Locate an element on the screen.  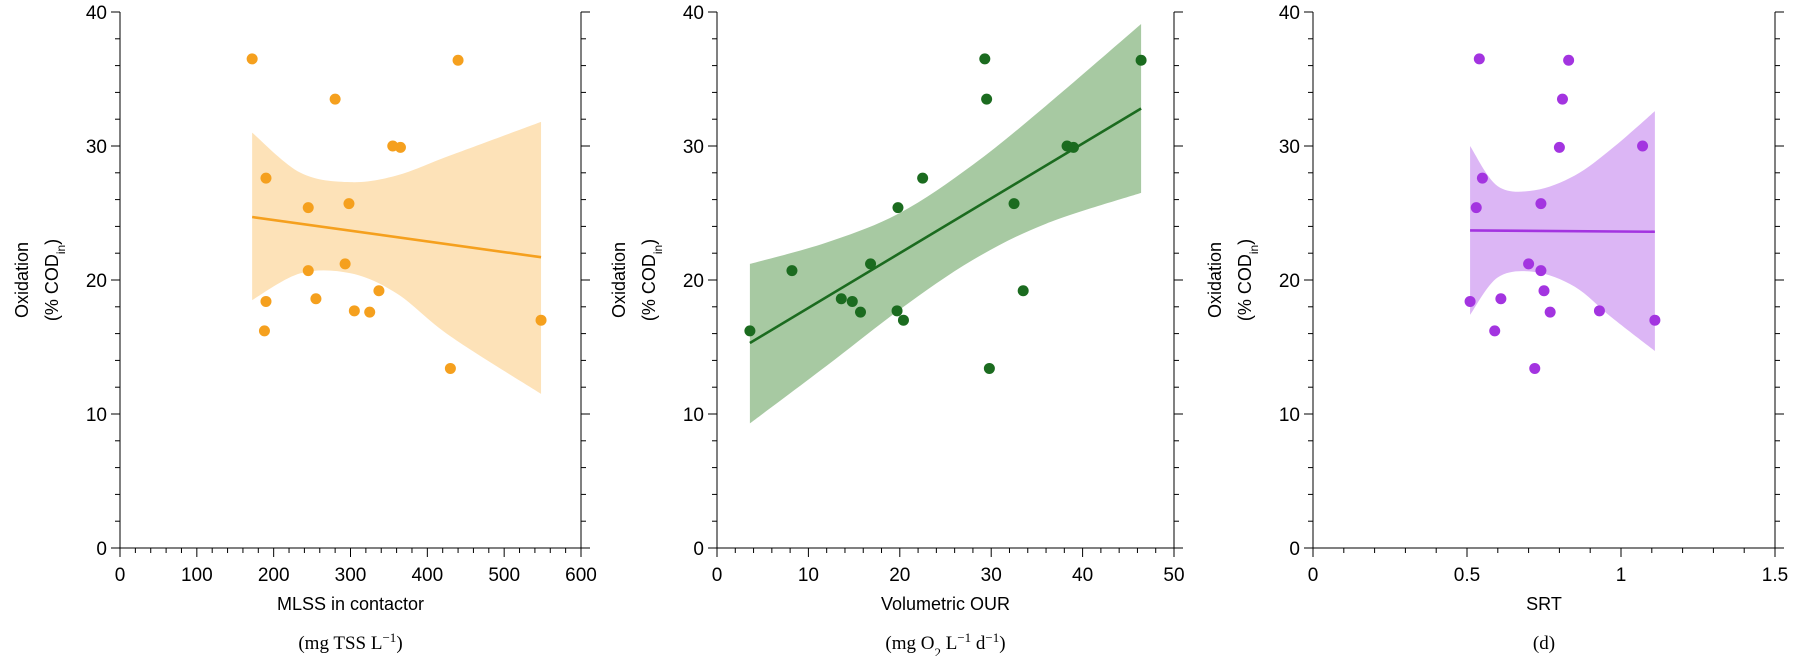
x-tick-label: 1.5 is located at coordinates (1775, 575).